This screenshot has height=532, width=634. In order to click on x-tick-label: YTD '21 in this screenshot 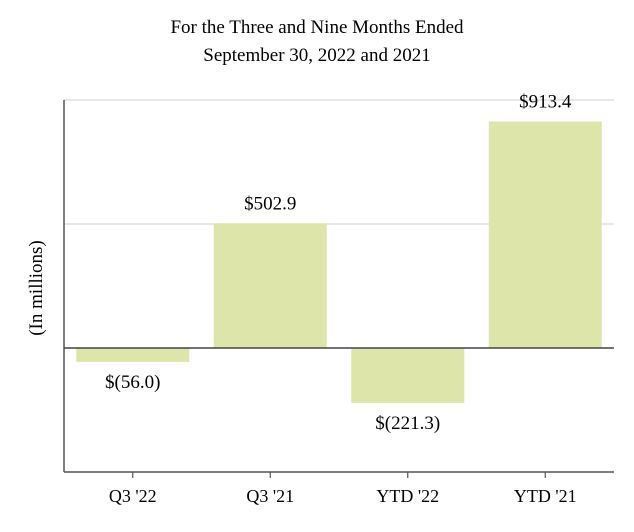, I will do `click(545, 496)`.